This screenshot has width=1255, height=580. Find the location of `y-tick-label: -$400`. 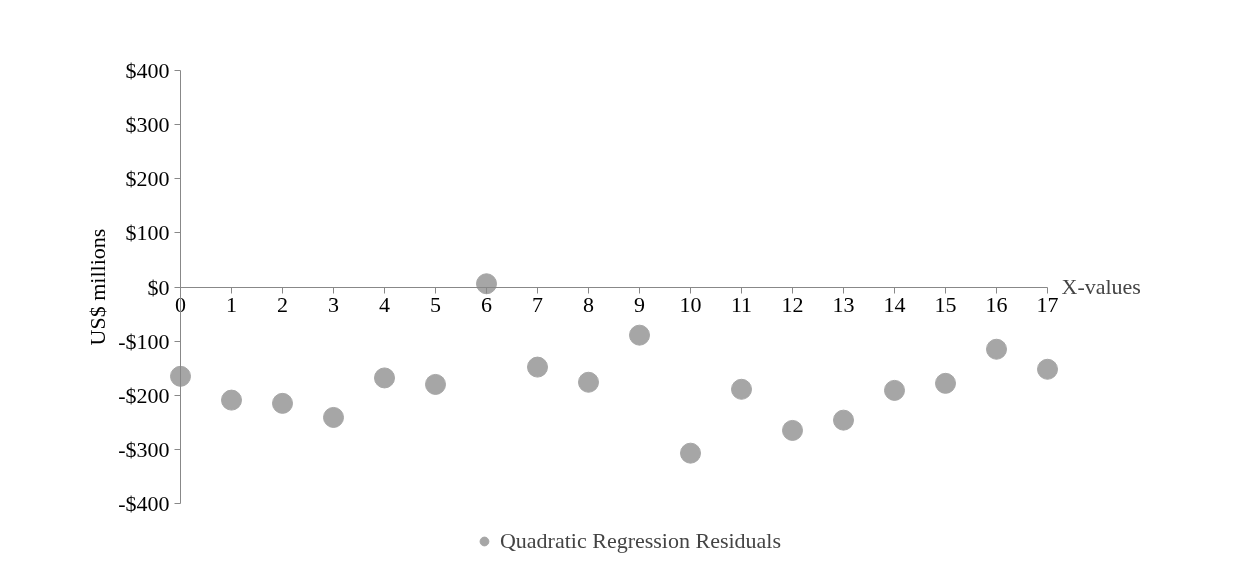

y-tick-label: -$400 is located at coordinates (144, 503).